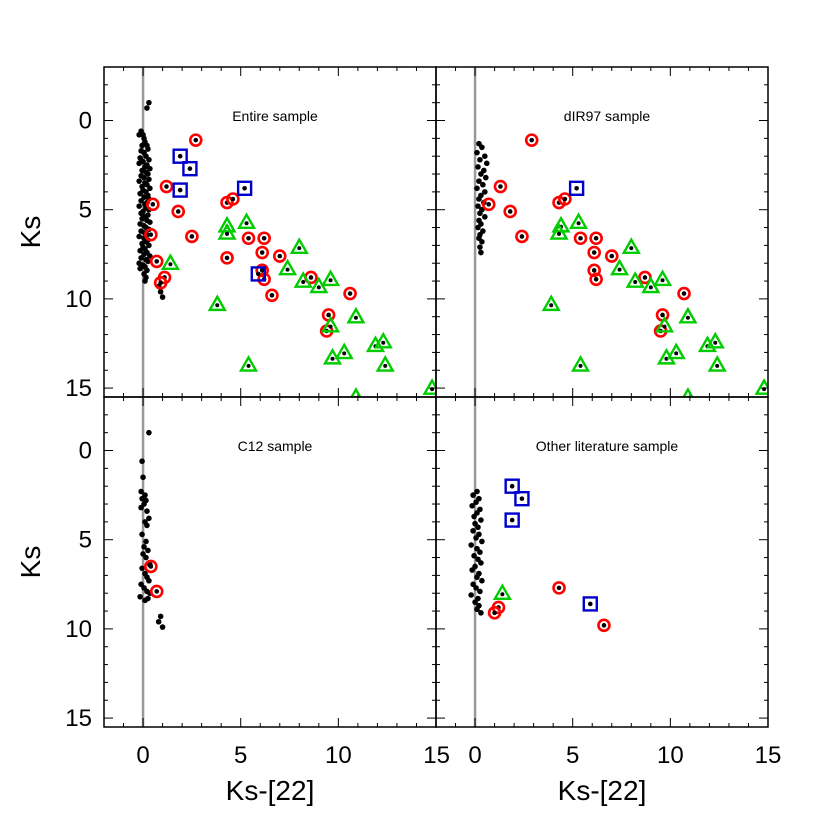 The width and height of the screenshot is (830, 830). What do you see at coordinates (436, 755) in the screenshot?
I see `x-tick-label: 15` at bounding box center [436, 755].